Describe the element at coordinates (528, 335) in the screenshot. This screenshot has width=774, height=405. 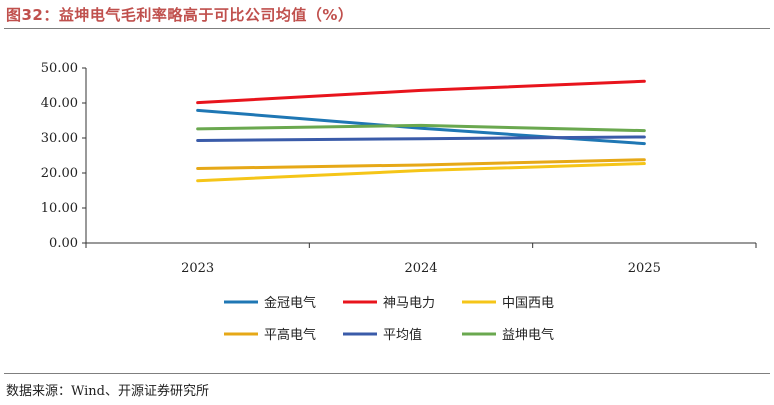
I see `legend-label: 益坤电气` at that location.